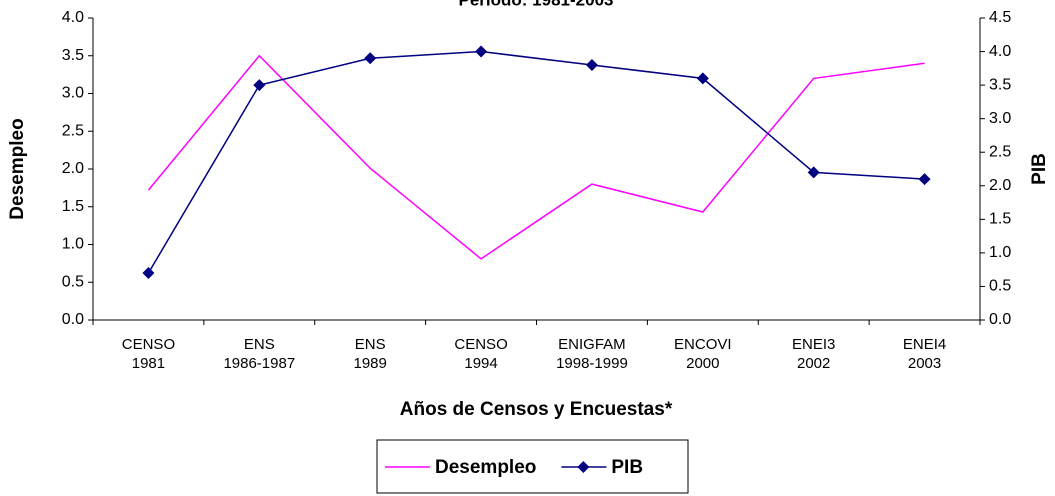 The image size is (1055, 496). I want to click on y-tick-label: 3.5, so click(73, 55).